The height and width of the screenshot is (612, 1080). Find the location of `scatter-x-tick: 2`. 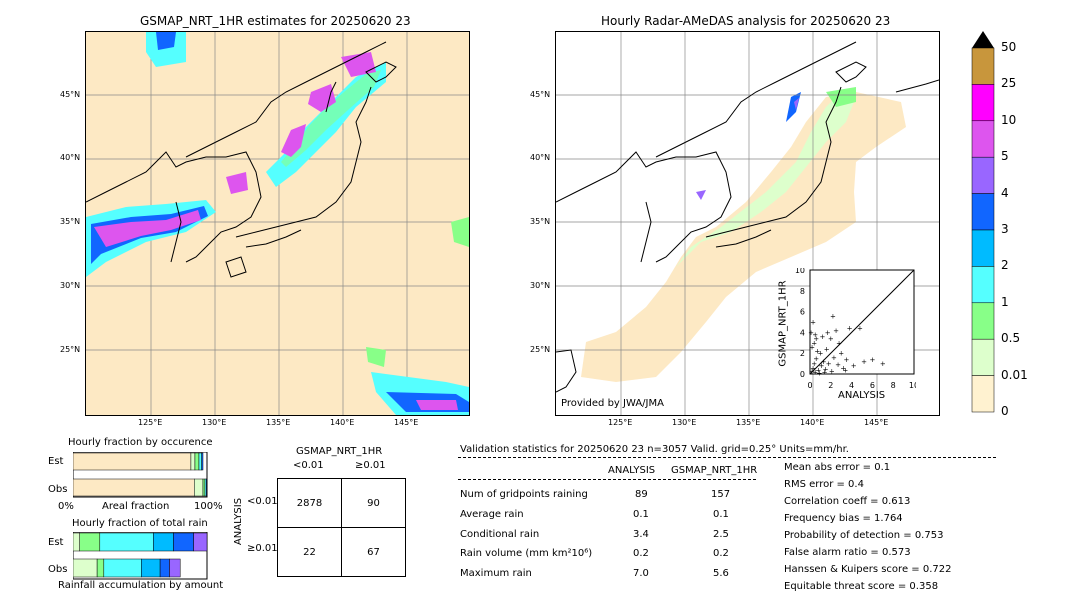

scatter-x-tick: 2 is located at coordinates (830, 385).